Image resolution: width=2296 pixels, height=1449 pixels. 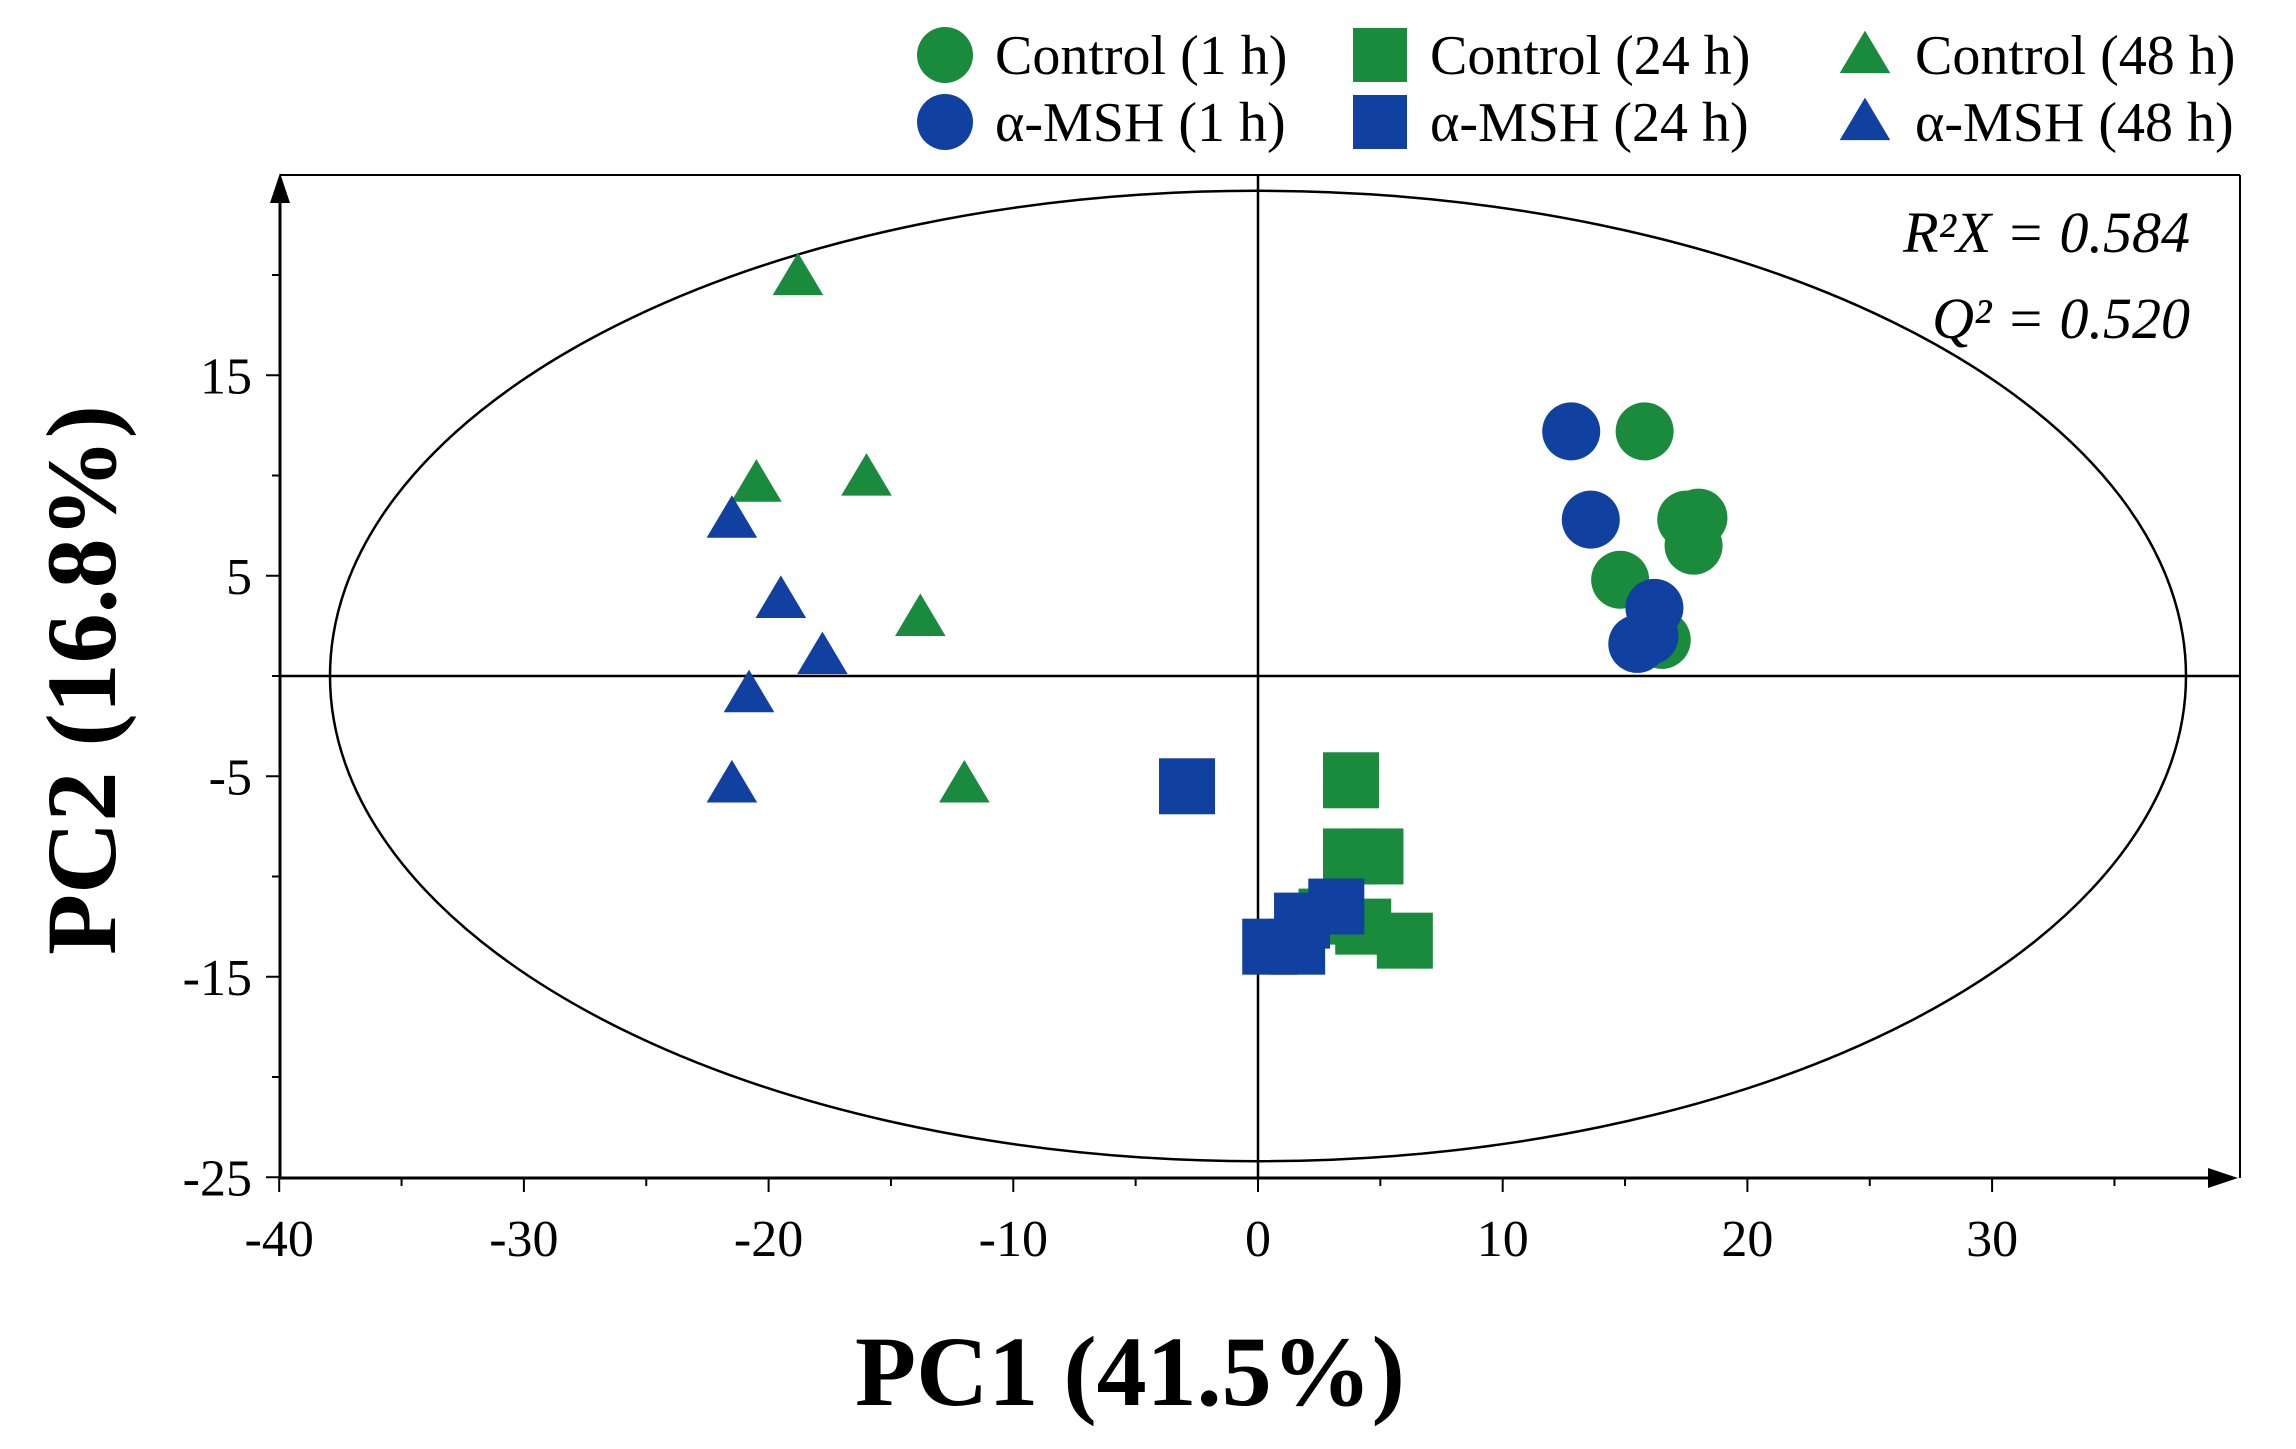 What do you see at coordinates (2223, 1178) in the screenshot?
I see `x-axis-arrow-icon` at bounding box center [2223, 1178].